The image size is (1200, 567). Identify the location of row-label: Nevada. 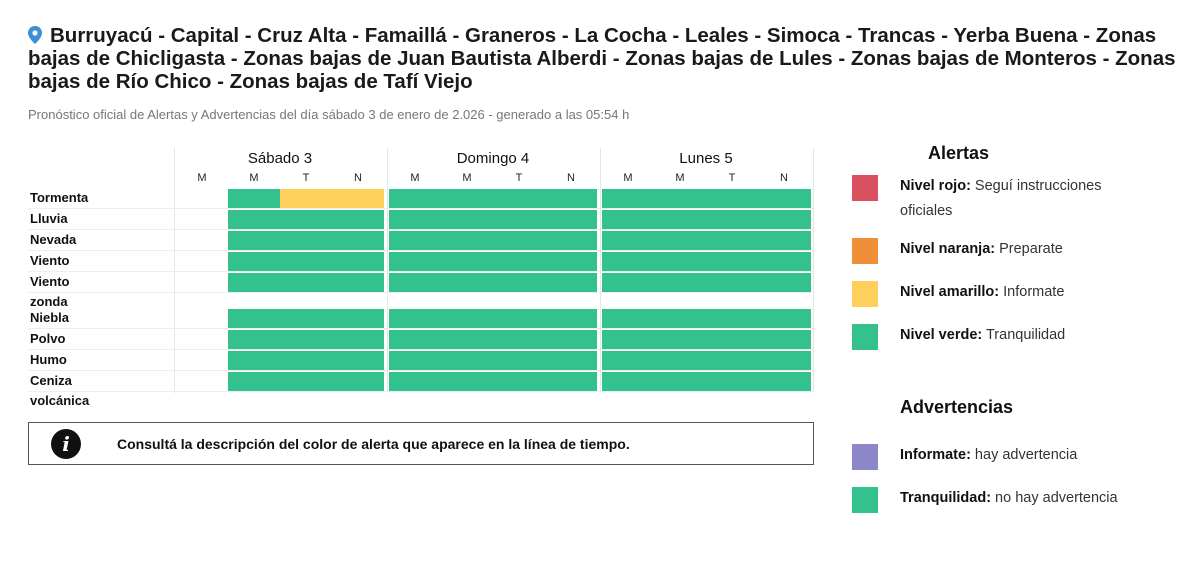
(53, 239).